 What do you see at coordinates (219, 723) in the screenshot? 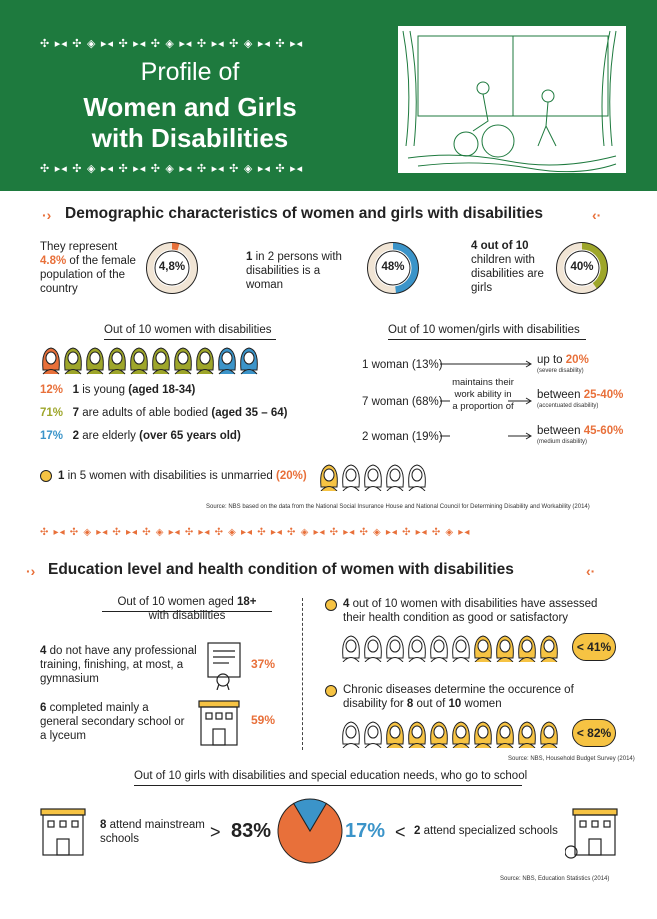
I see `school-icon` at bounding box center [219, 723].